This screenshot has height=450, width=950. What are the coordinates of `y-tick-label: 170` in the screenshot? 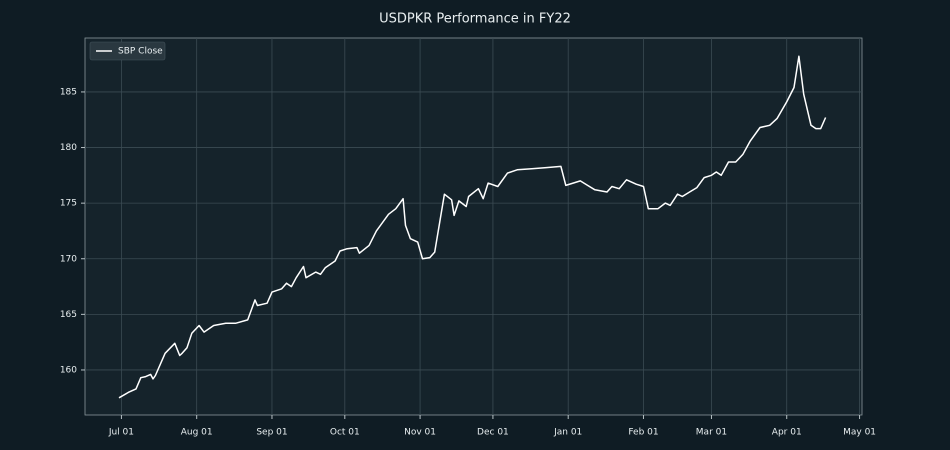 It's located at (68, 259).